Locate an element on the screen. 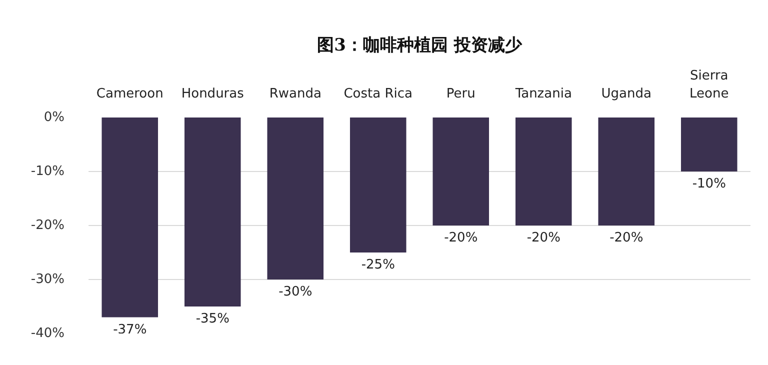 Image resolution: width=768 pixels, height=365 pixels. data-label: -30% is located at coordinates (295, 292).